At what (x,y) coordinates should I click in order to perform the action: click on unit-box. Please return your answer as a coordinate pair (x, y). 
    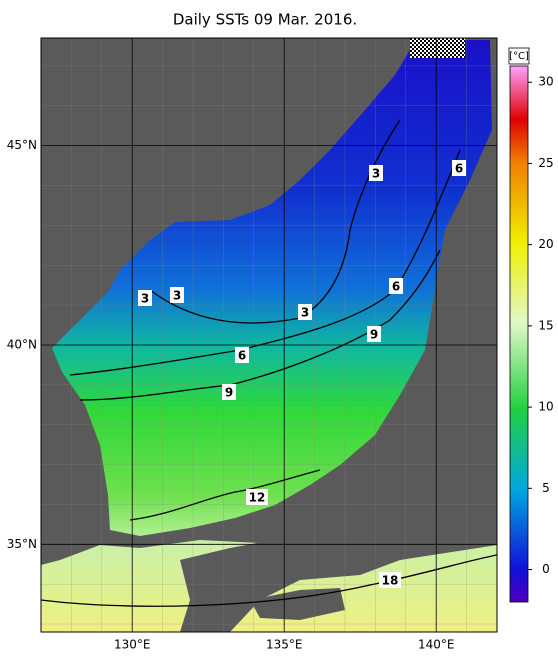
    Looking at the image, I should click on (519, 56).